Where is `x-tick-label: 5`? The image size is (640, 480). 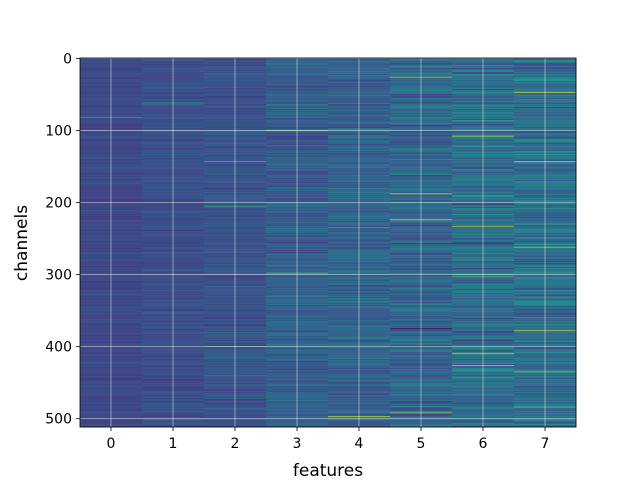
x-tick-label: 5 is located at coordinates (421, 444).